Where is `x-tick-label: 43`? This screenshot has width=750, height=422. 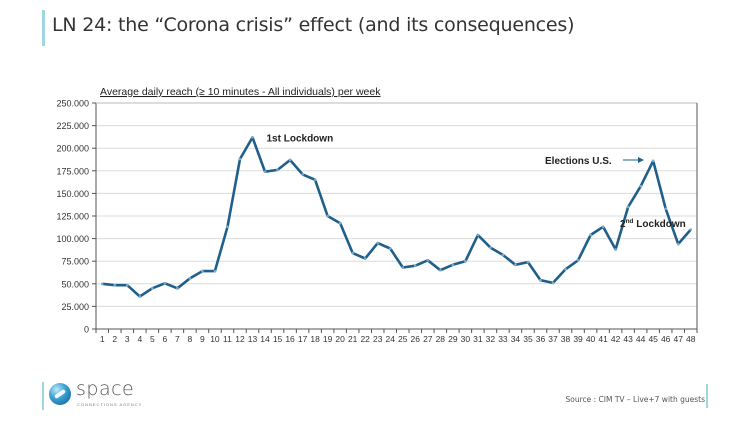
x-tick-label: 43 is located at coordinates (628, 339).